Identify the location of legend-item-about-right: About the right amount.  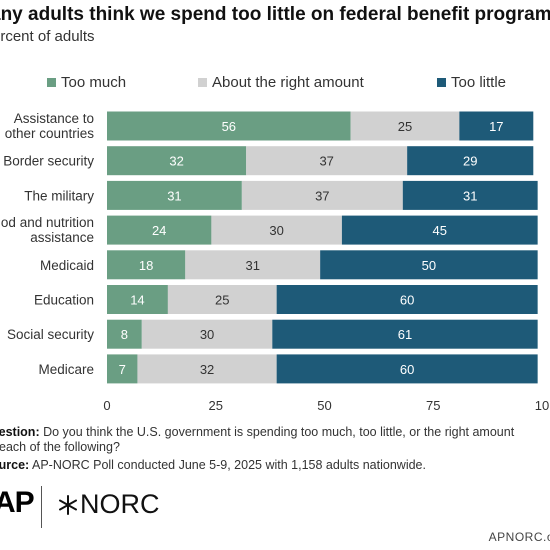
(281, 82).